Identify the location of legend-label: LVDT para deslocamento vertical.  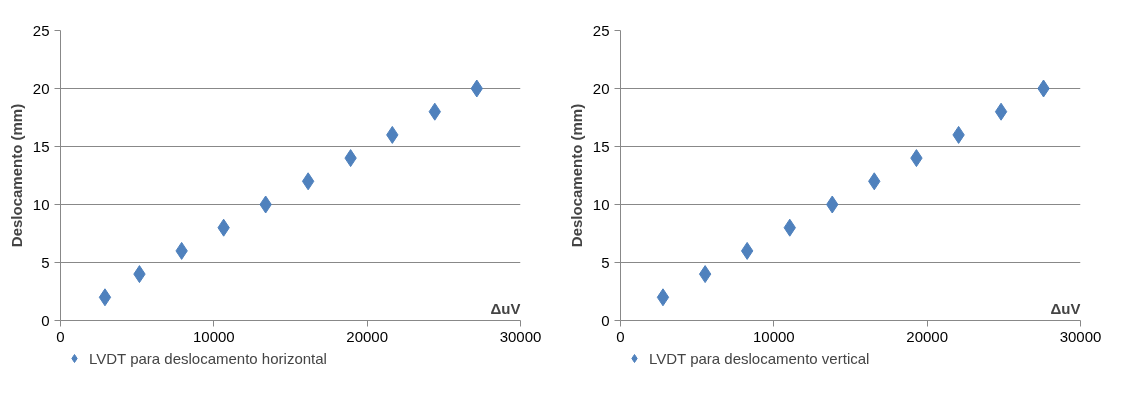
(759, 358).